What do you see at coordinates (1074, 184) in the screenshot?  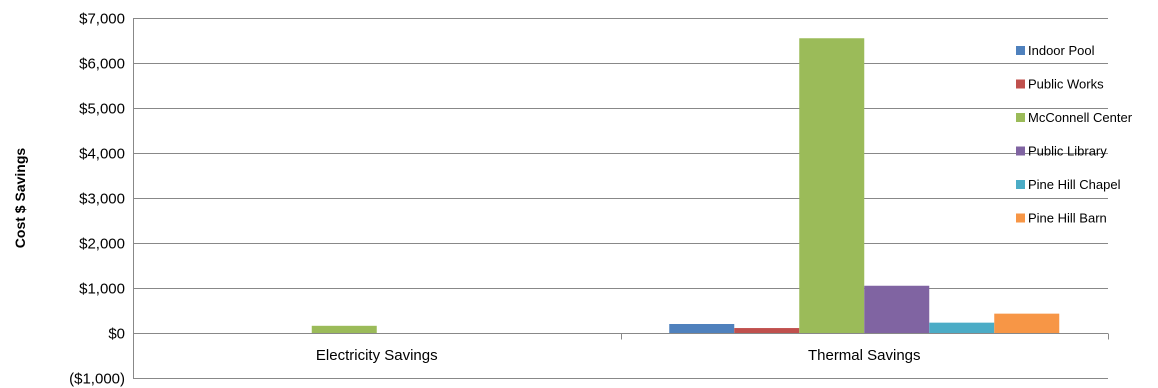 I see `legend-label: Pine Hill Chapel` at bounding box center [1074, 184].